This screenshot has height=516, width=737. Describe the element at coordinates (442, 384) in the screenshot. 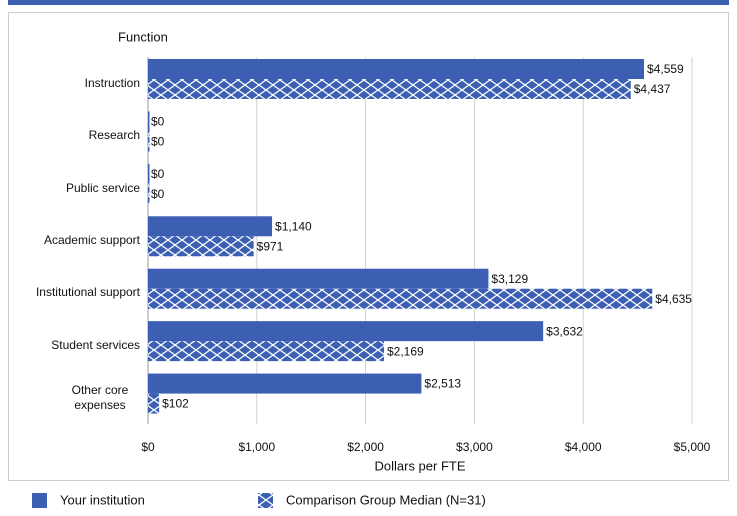

I see `value-label: $2,513` at that location.